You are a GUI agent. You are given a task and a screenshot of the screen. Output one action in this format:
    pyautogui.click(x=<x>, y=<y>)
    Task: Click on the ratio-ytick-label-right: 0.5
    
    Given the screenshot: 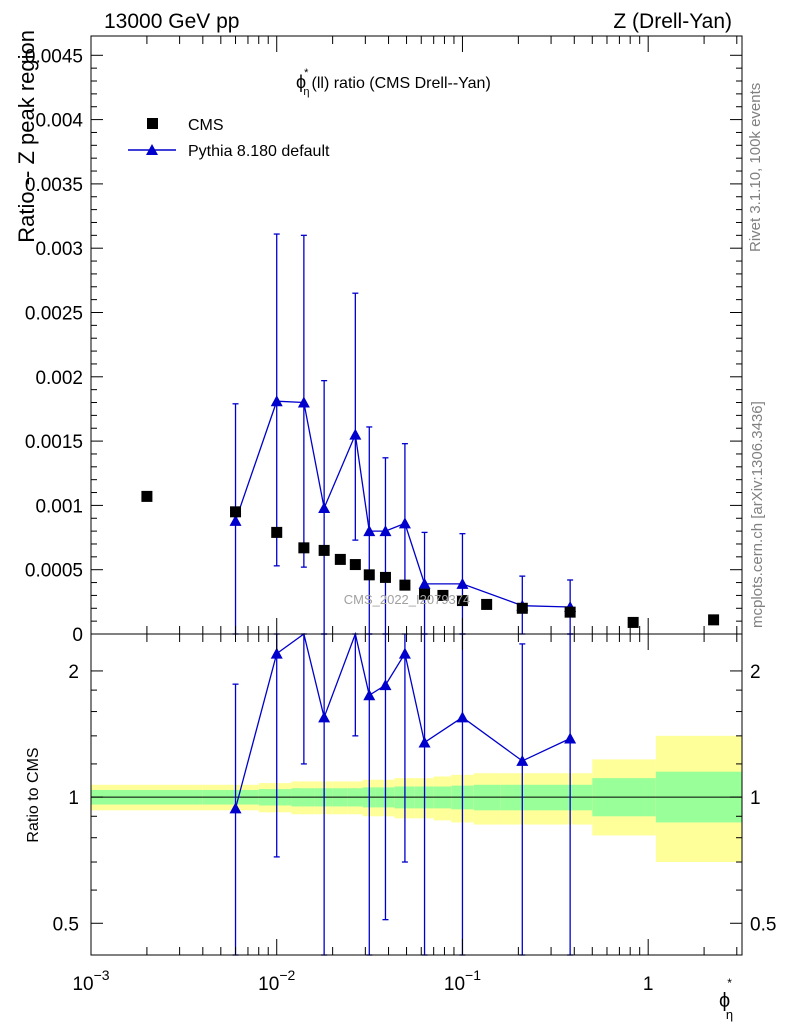 What is the action you would take?
    pyautogui.click(x=763, y=924)
    